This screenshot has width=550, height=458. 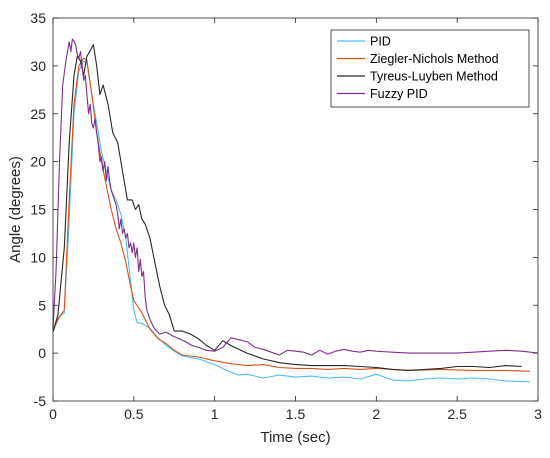 I want to click on x-axis-label: Time (sec), so click(x=295, y=437).